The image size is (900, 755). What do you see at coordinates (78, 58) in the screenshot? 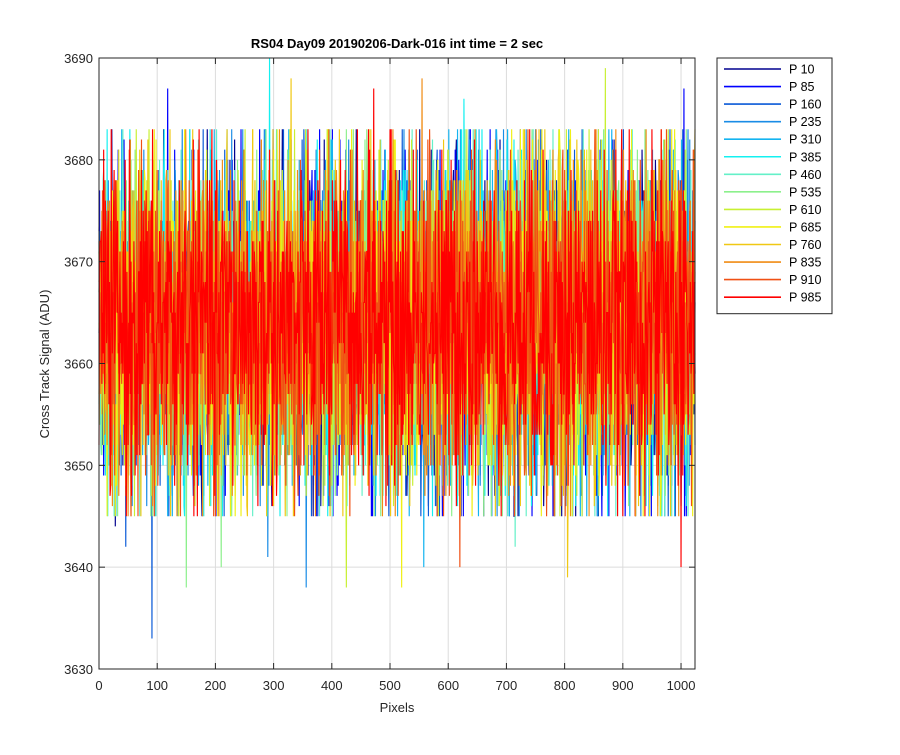
I see `y-tick-label: 3690` at bounding box center [78, 58].